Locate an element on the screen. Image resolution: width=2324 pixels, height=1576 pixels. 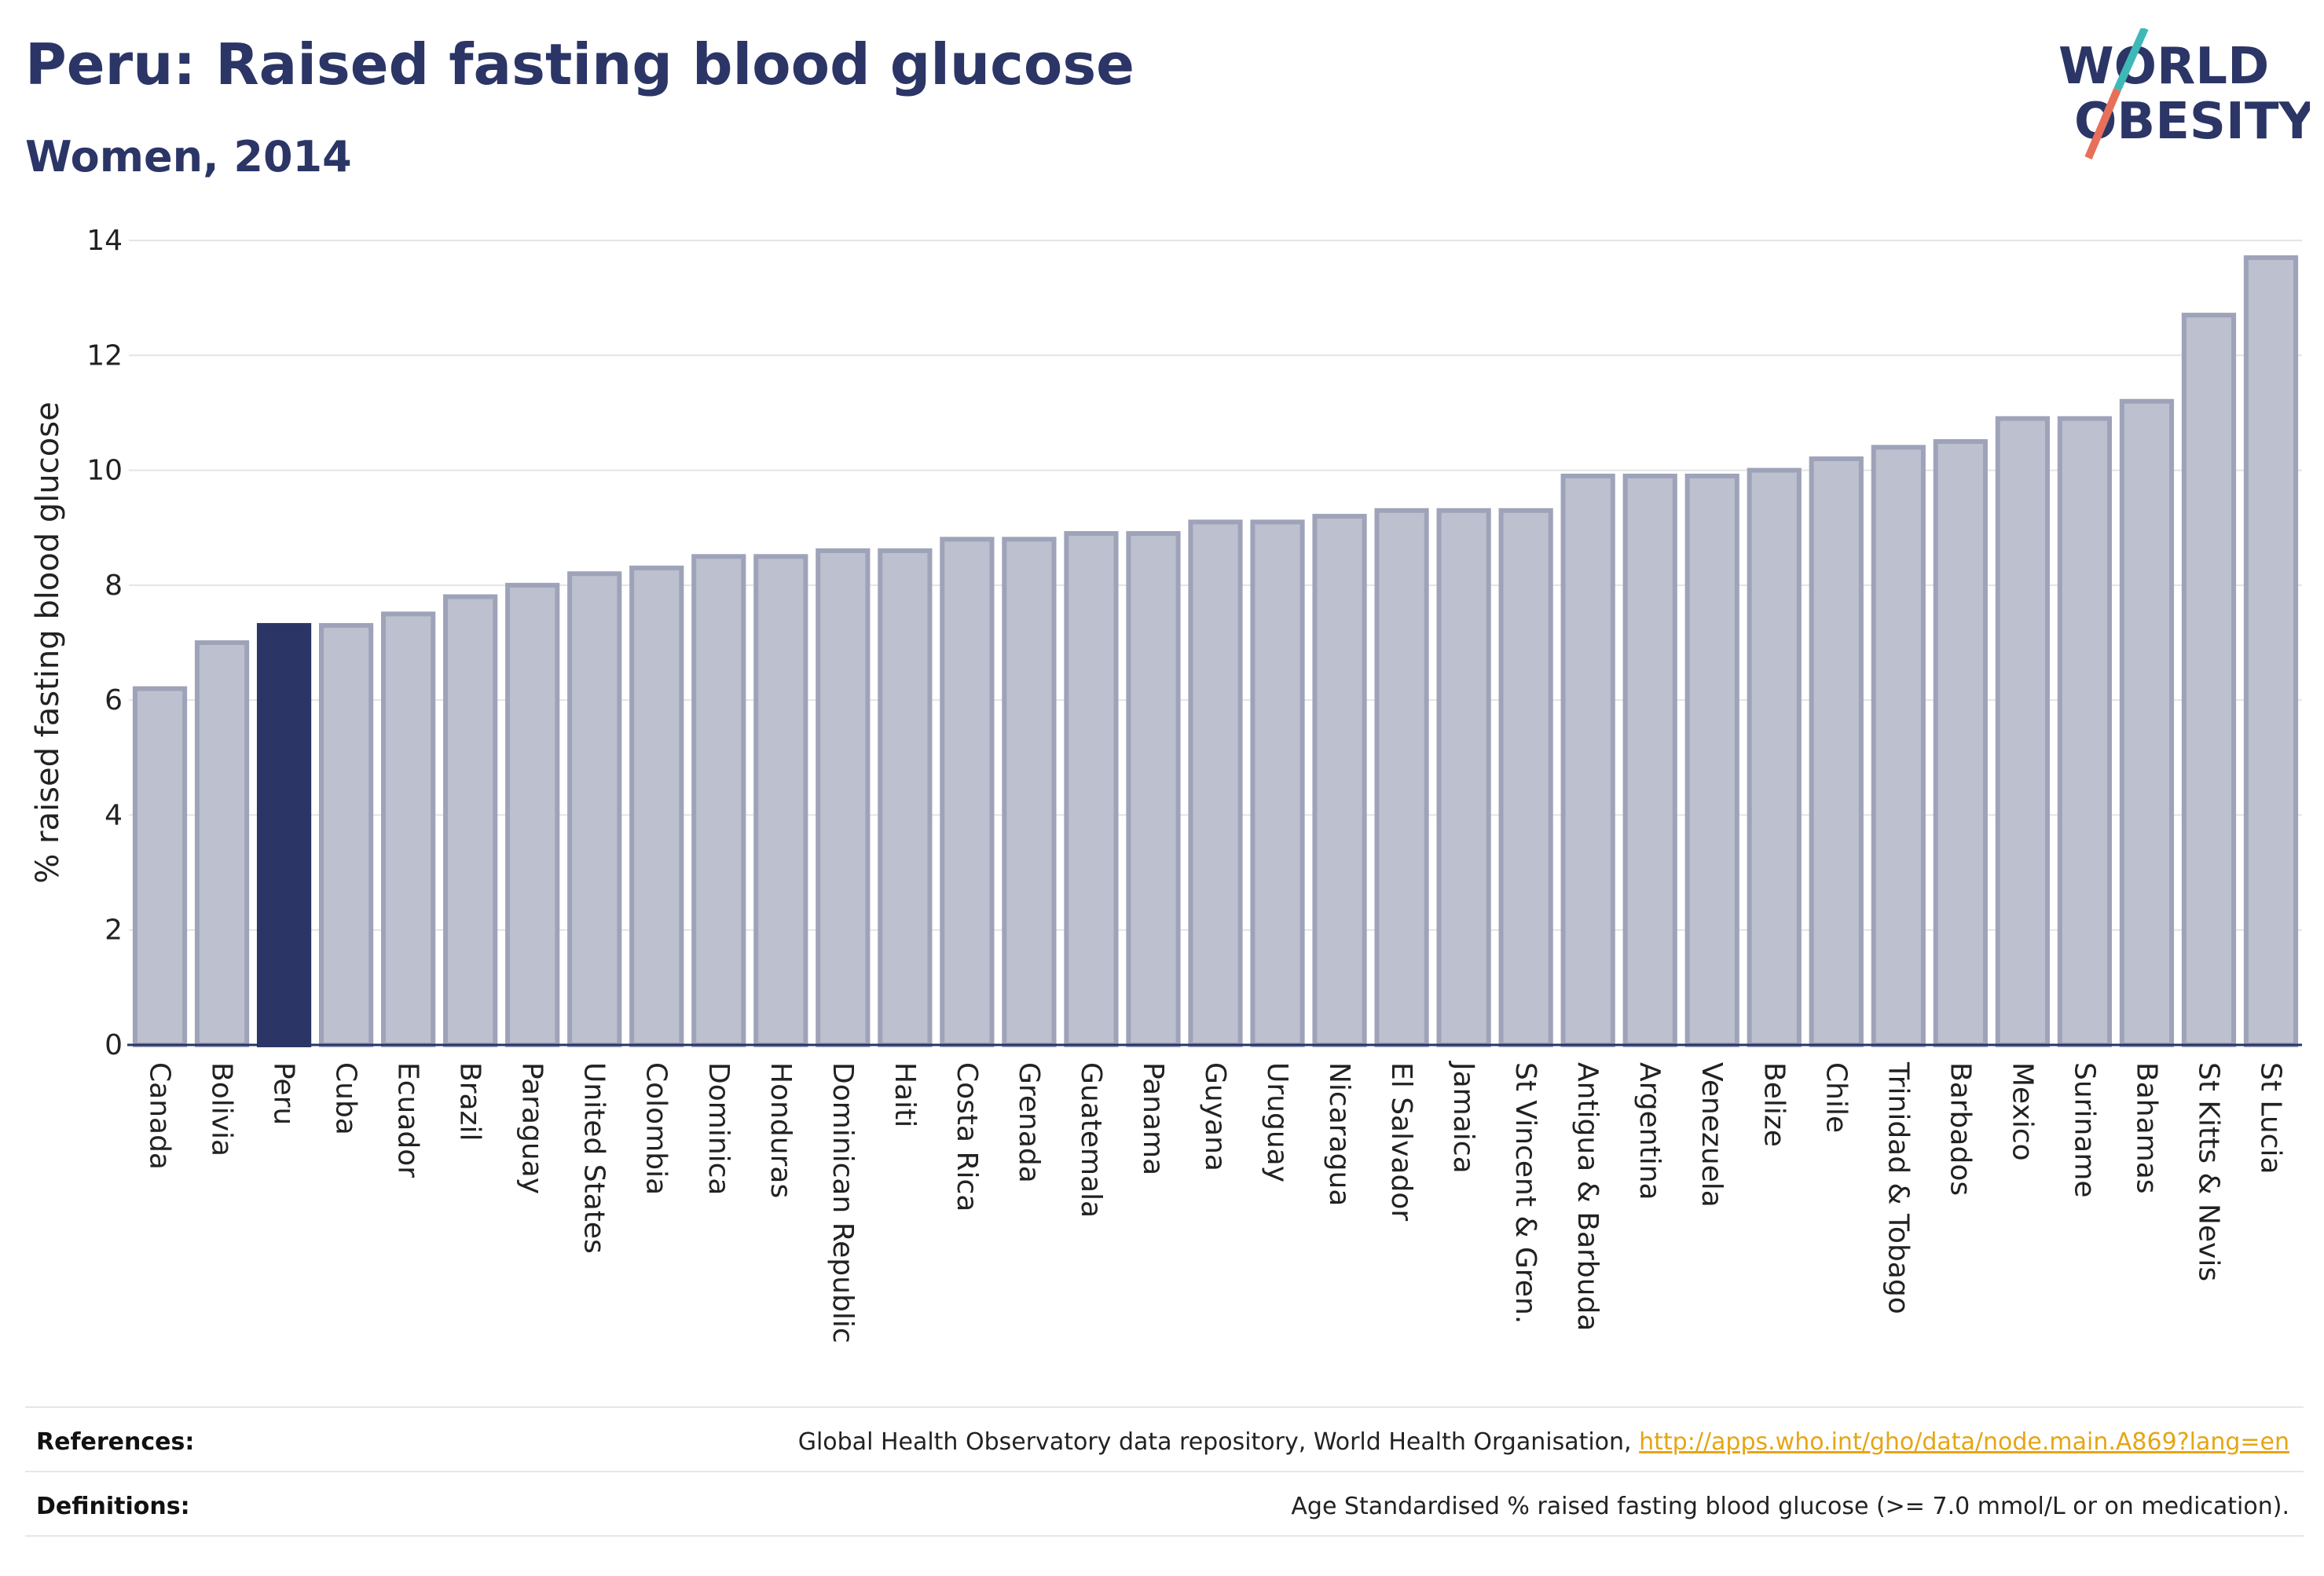
y-tick-label: 6 is located at coordinates (113, 700).